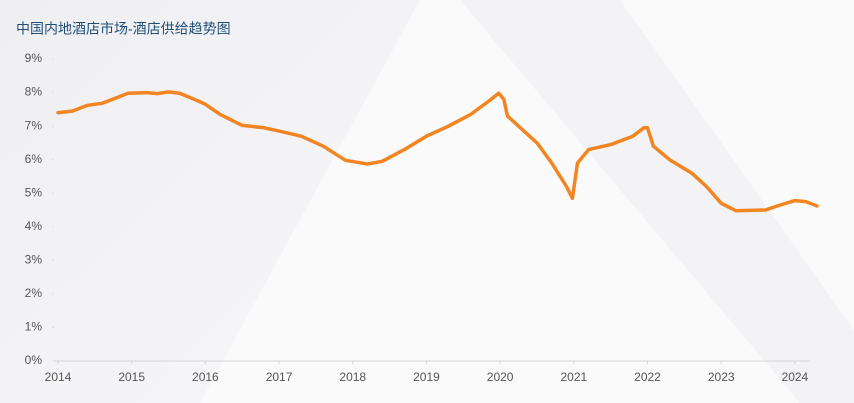  I want to click on y-tick-label: 7%, so click(34, 125).